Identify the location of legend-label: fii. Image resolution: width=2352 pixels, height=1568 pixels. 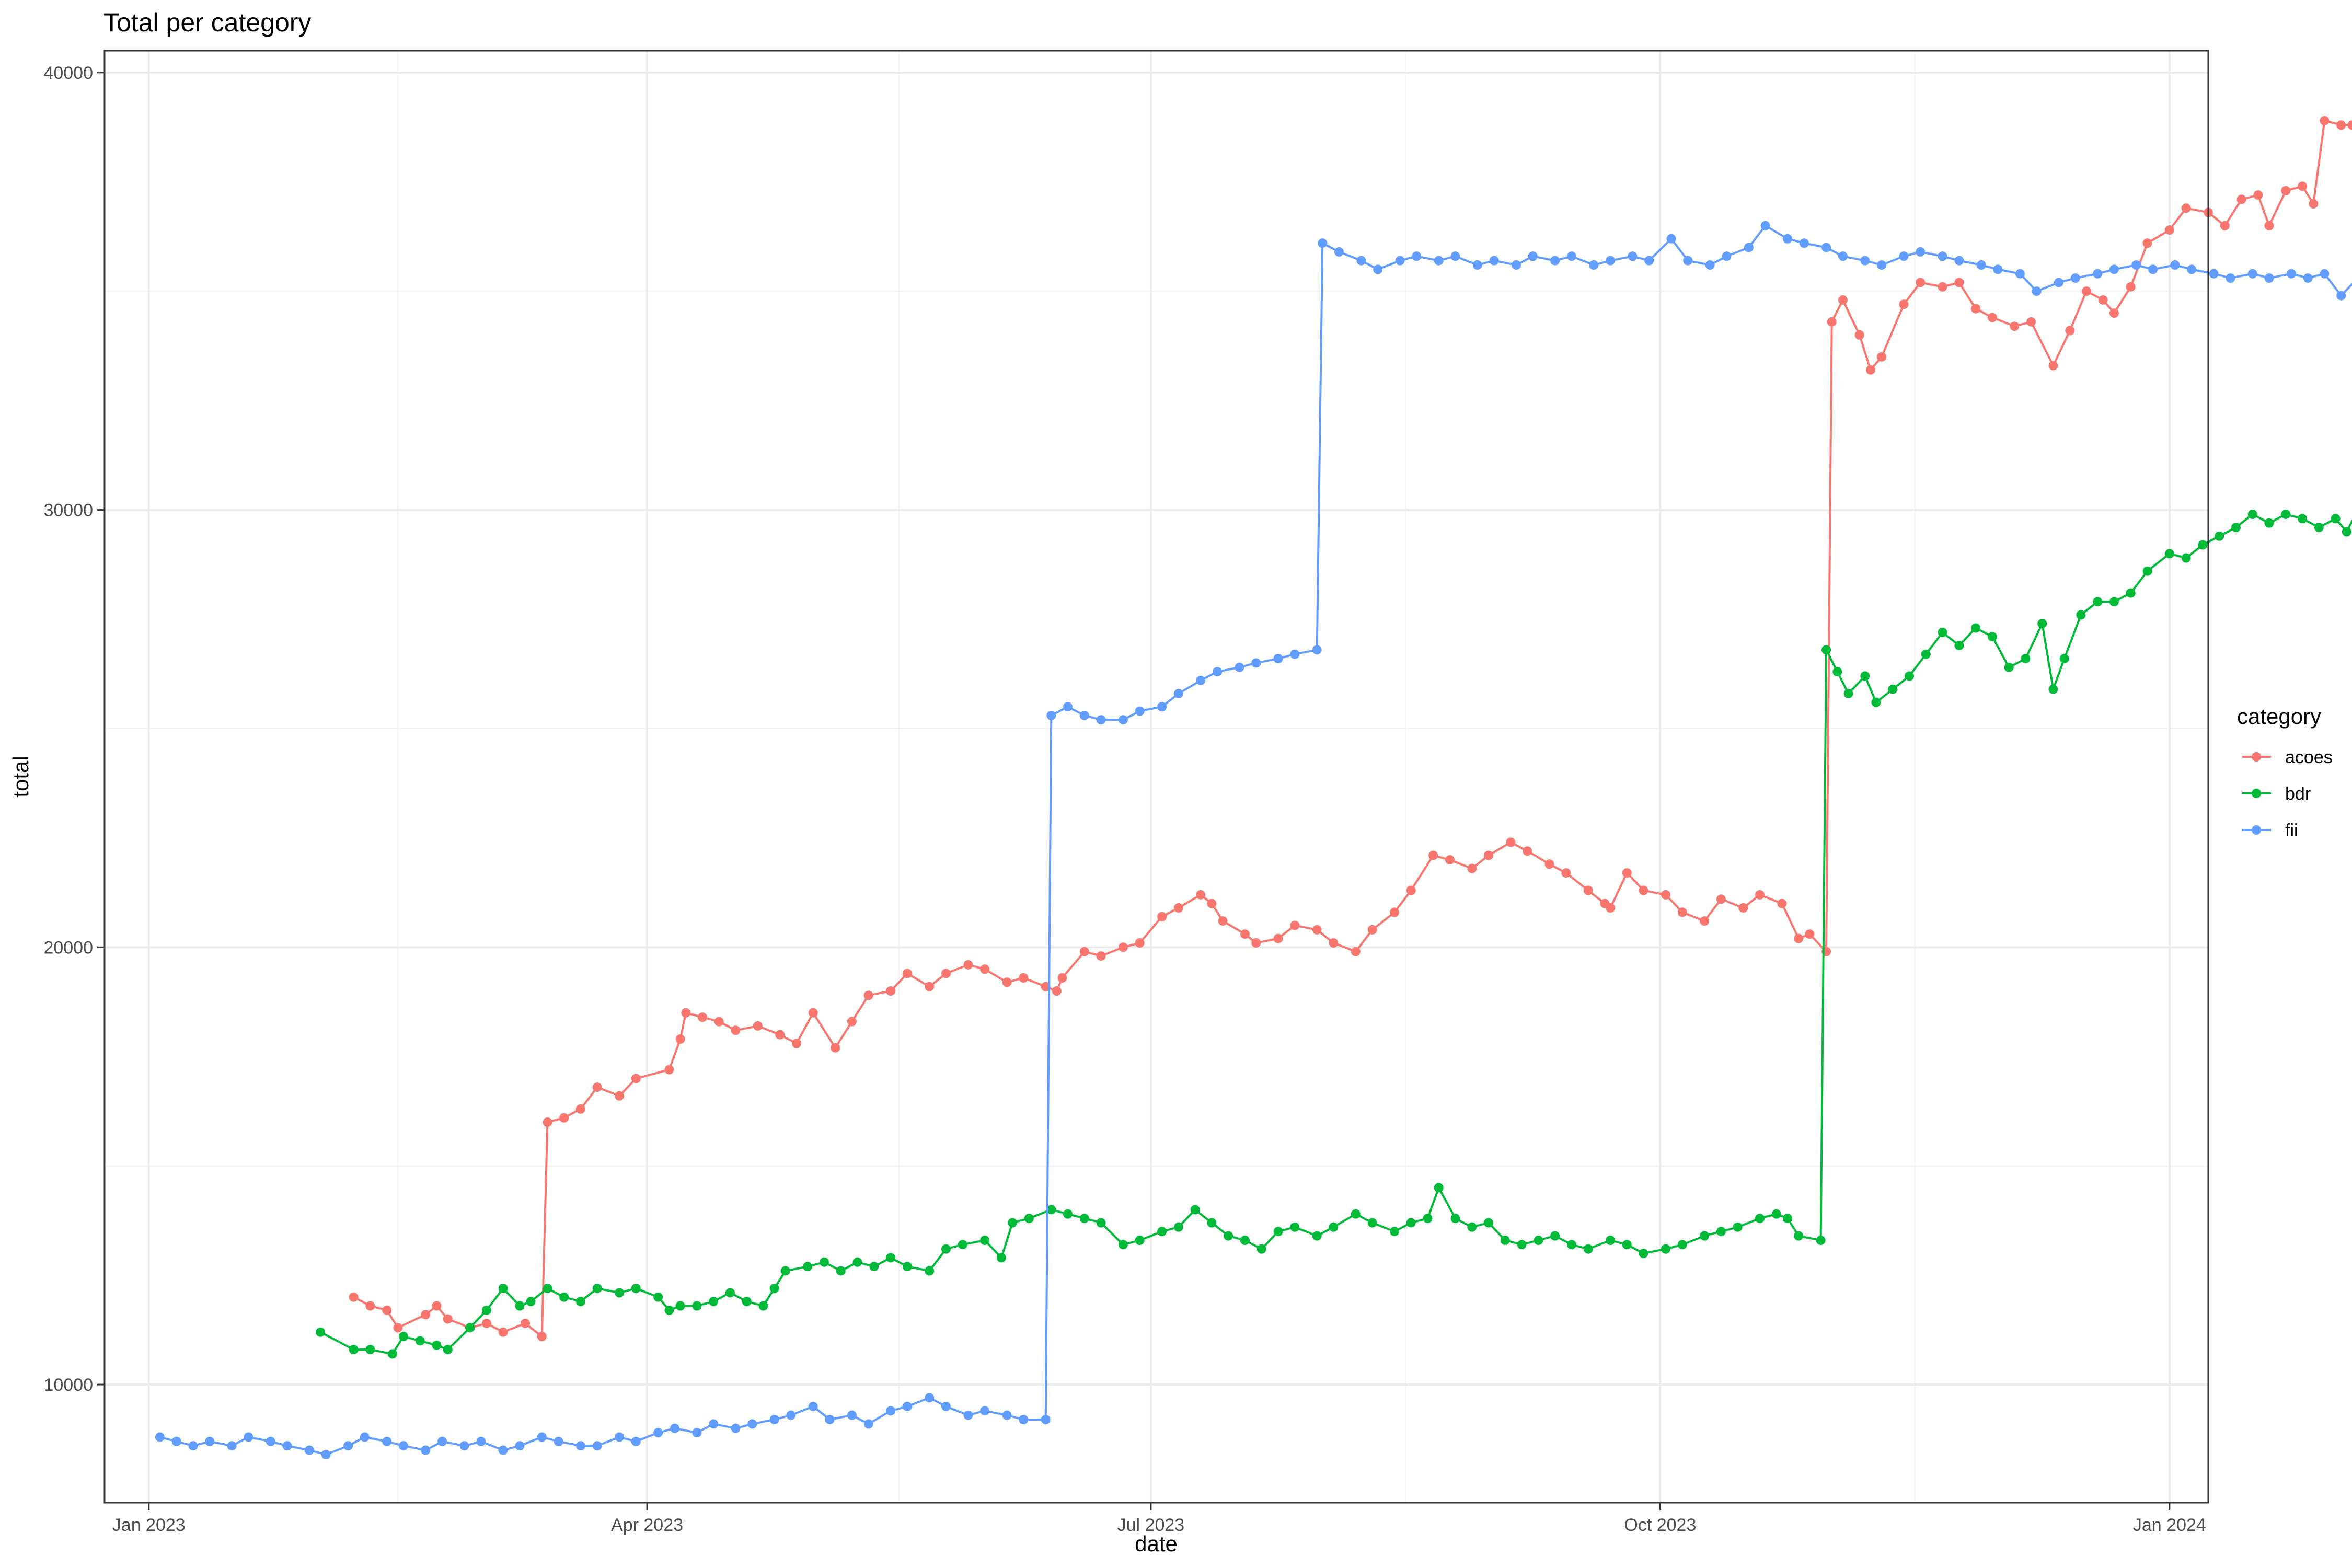
(2291, 830).